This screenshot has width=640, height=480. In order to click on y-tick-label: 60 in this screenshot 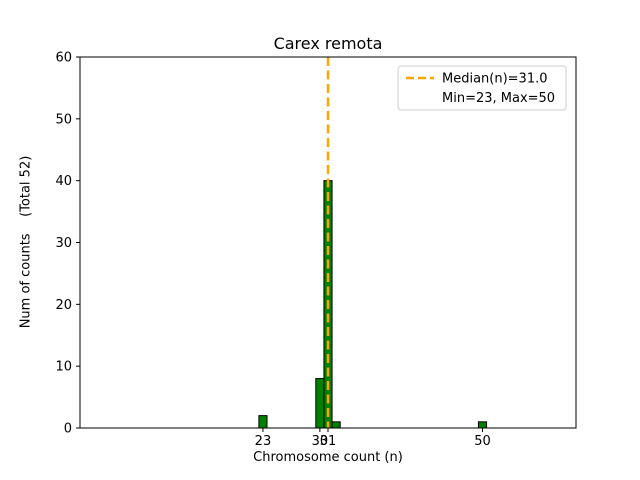, I will do `click(63, 58)`.